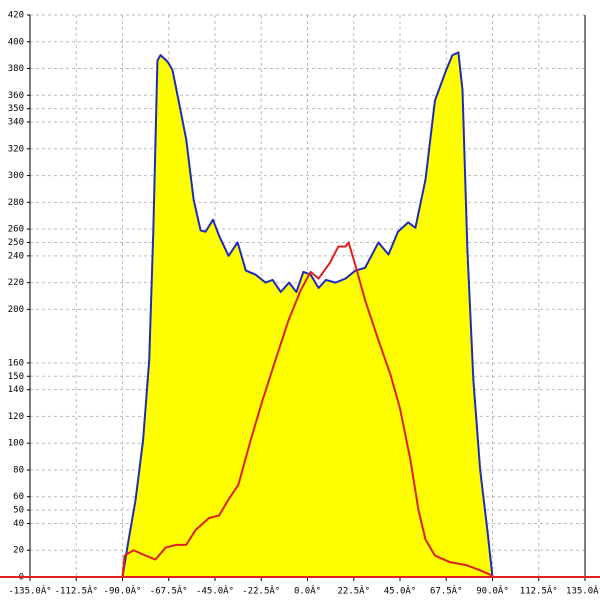 The width and height of the screenshot is (600, 600). I want to click on x-tick-label: 112.5Â°, so click(539, 591).